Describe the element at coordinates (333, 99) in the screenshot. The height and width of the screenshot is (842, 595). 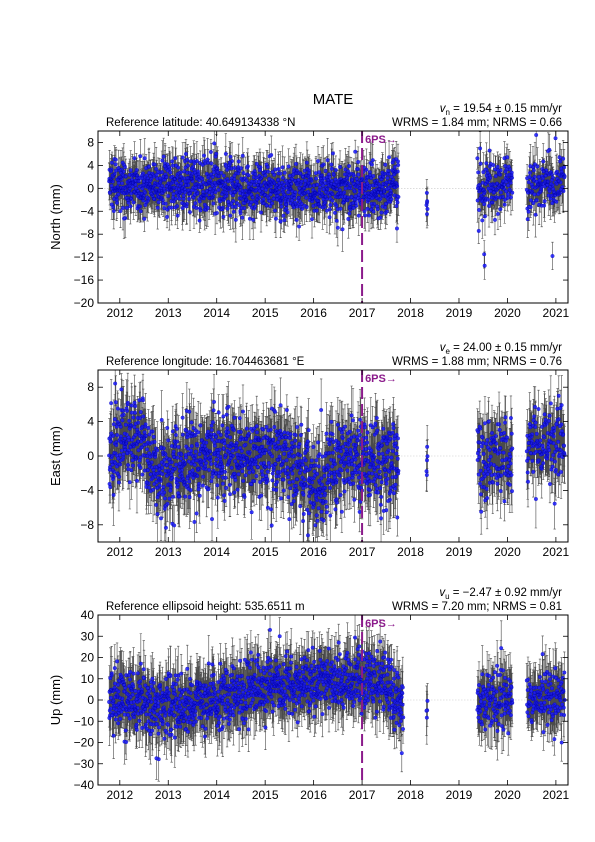
I see `station-title: MATE` at that location.